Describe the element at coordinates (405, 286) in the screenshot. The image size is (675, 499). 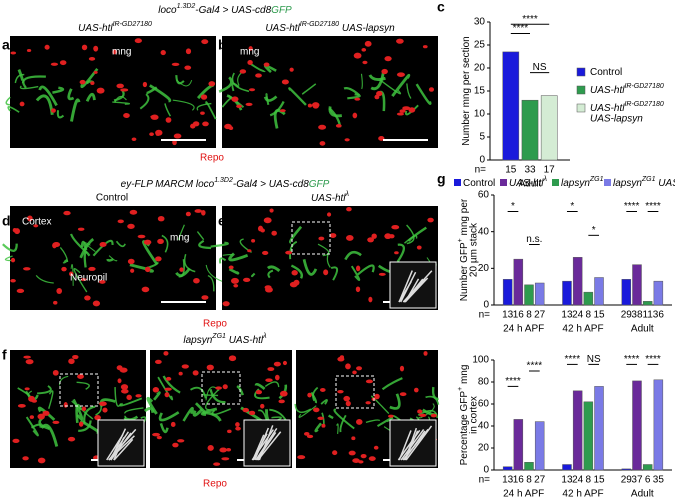
I see `inset-process` at that location.